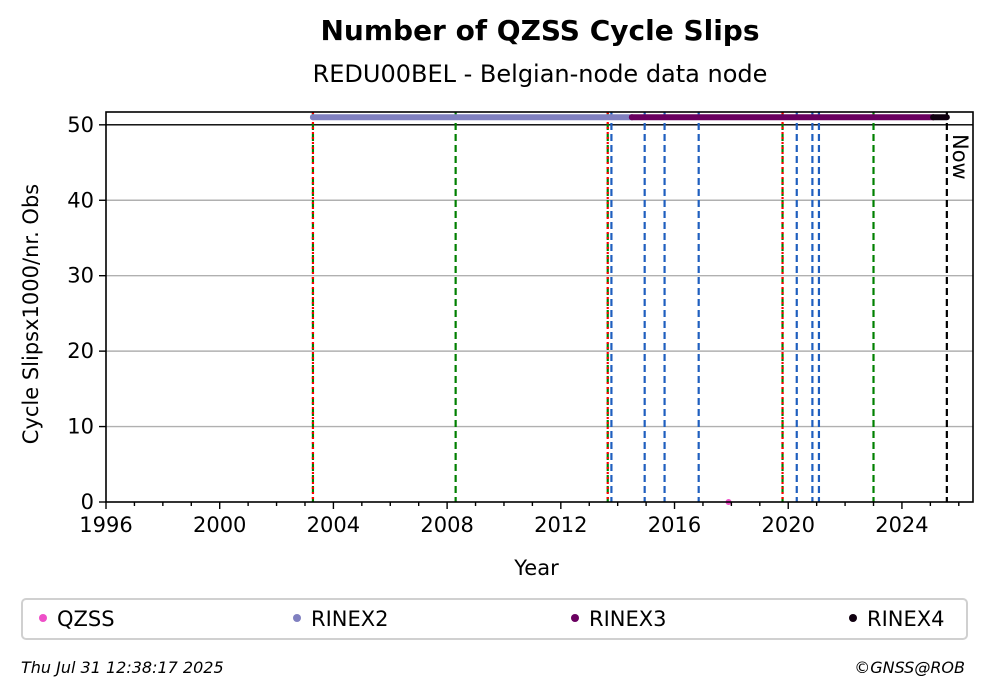 This screenshot has width=992, height=699. I want to click on legend-item-rinex4: RINEX4, so click(897, 619).